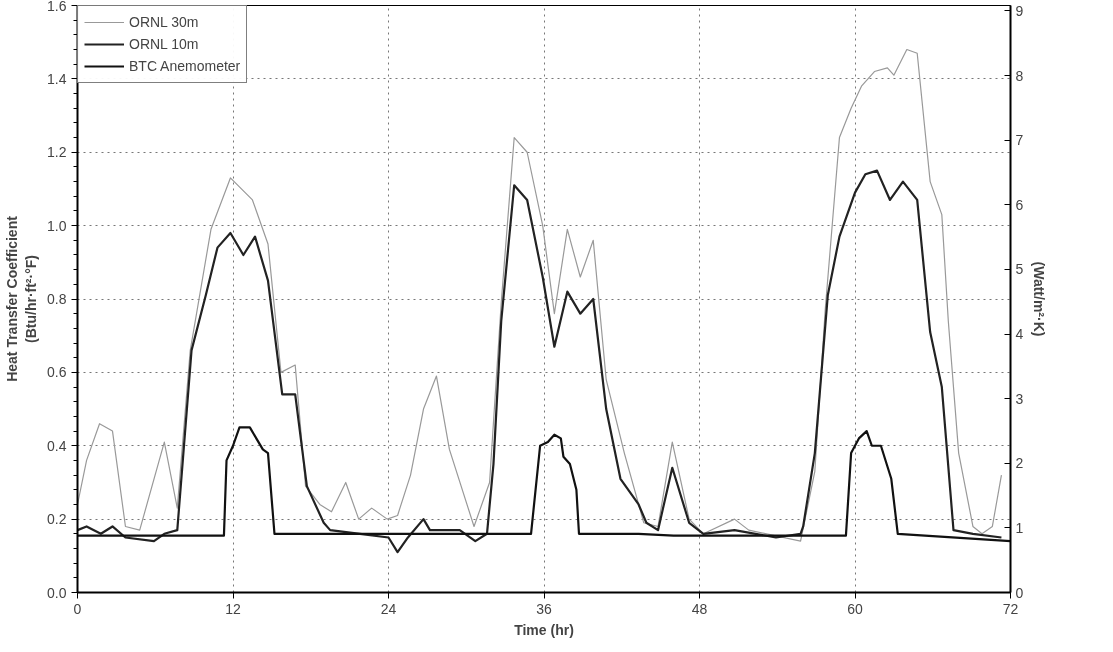  Describe the element at coordinates (164, 44) in the screenshot. I see `legend-label: ORNL 10m` at that location.